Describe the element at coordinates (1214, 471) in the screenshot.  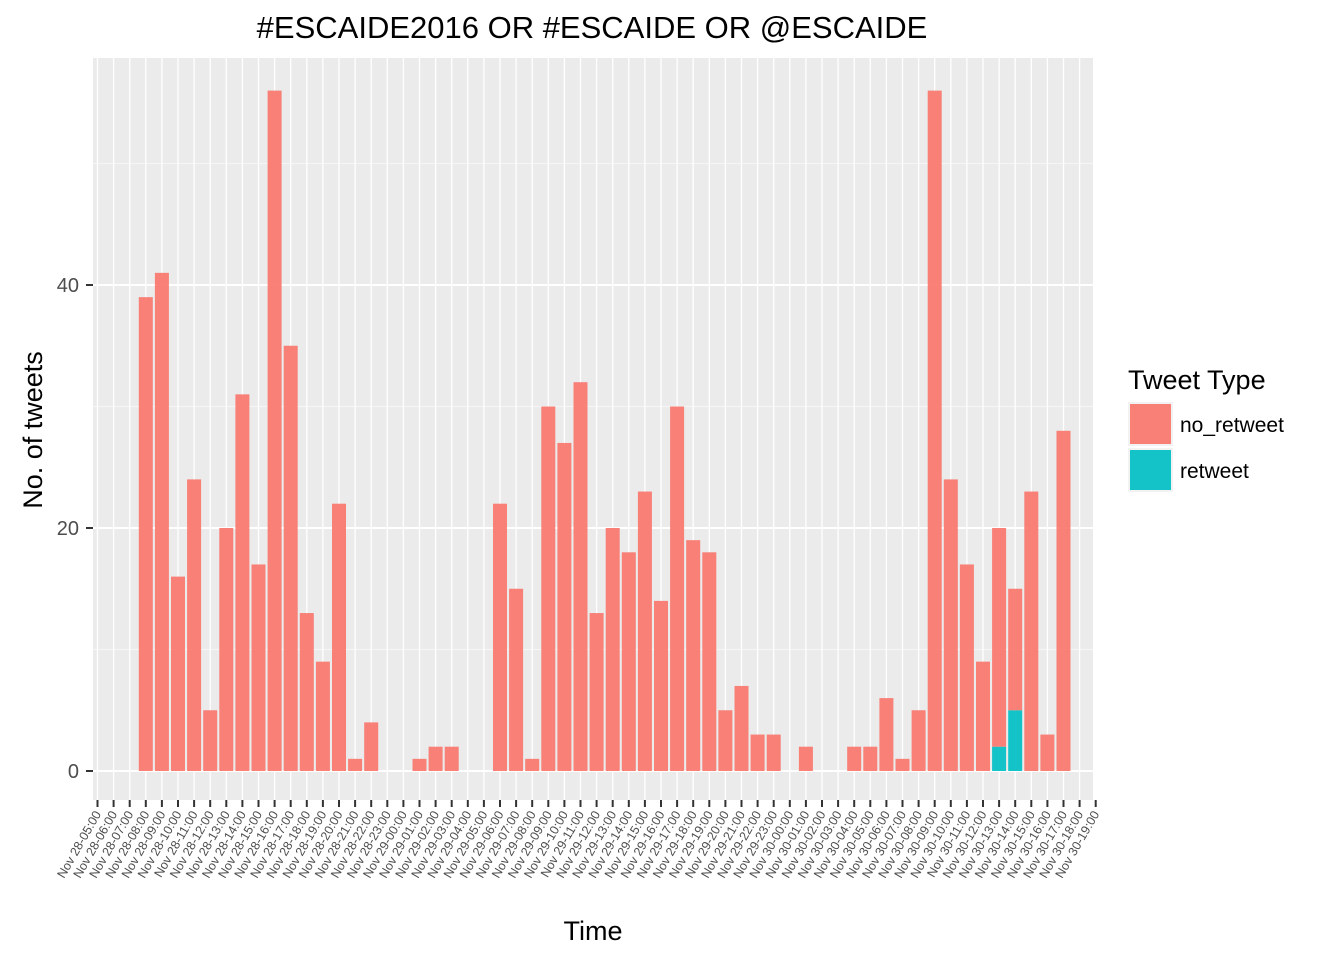
I see `legend-label-retweet: retweet` at that location.